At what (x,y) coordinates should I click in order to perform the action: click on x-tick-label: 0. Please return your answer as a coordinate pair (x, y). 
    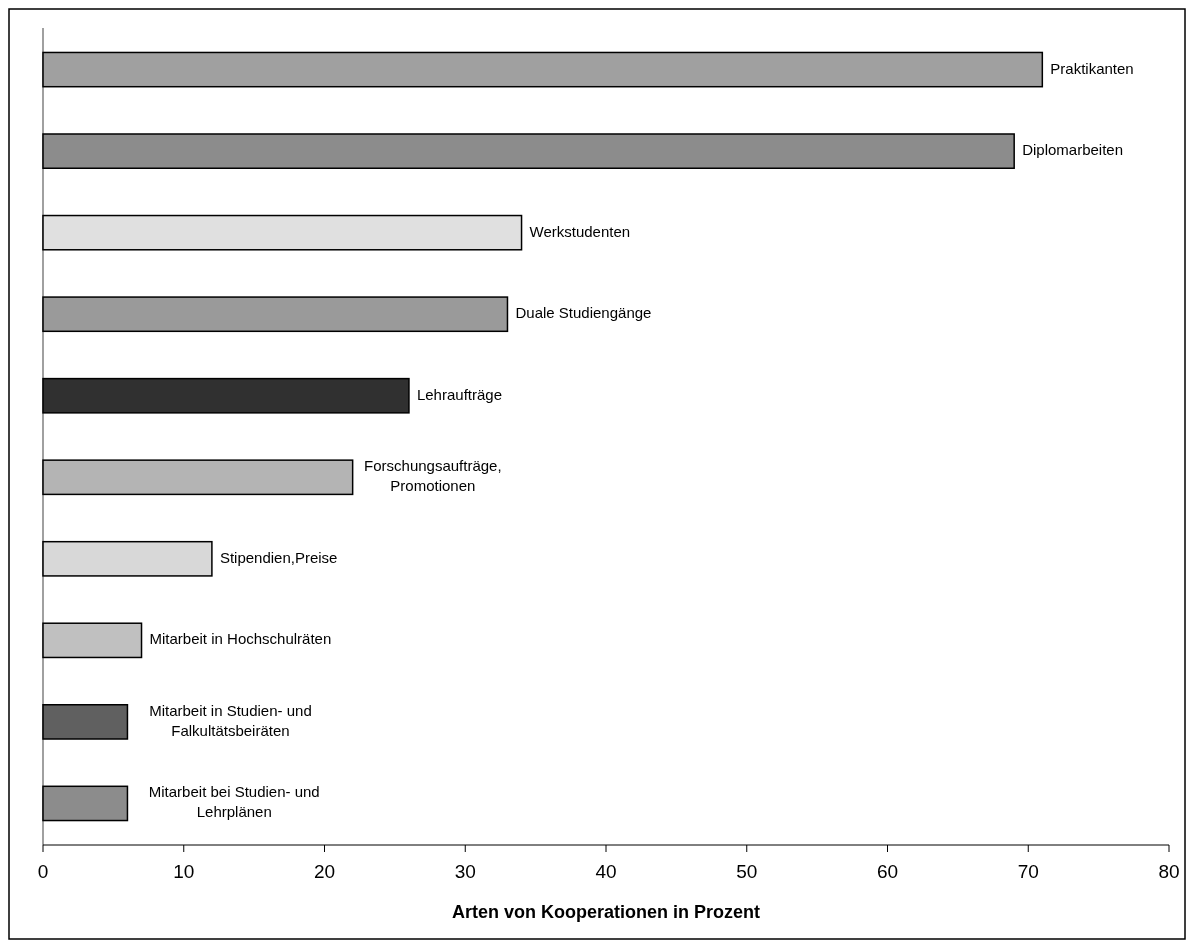
    Looking at the image, I should click on (43, 871).